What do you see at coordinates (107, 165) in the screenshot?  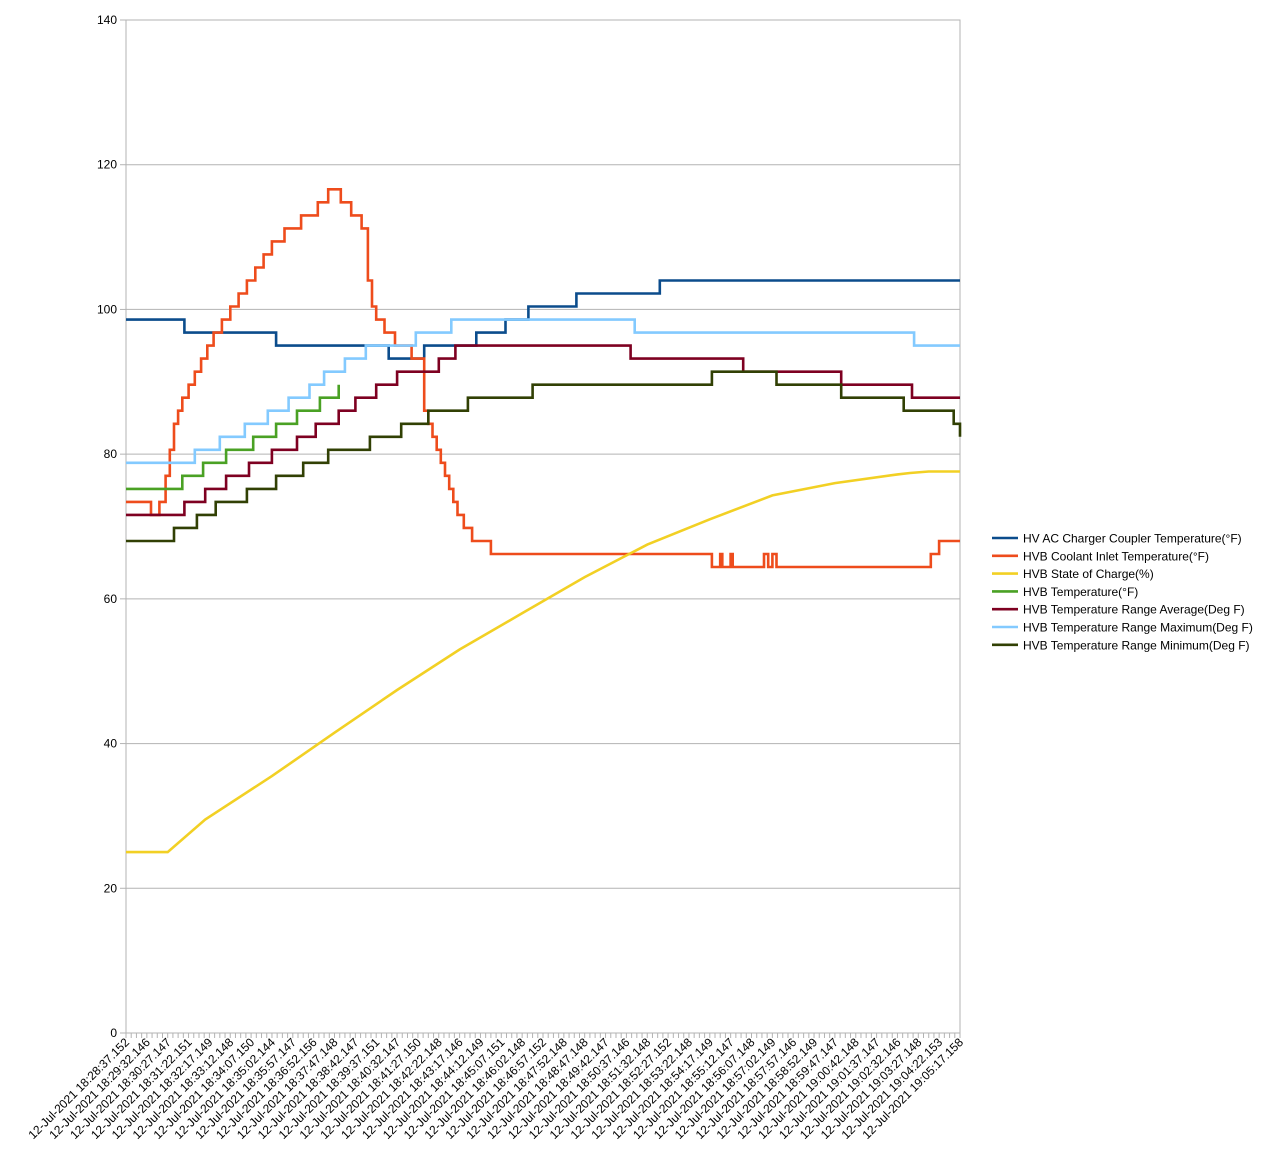 I see `y-tick-label-120: 120` at bounding box center [107, 165].